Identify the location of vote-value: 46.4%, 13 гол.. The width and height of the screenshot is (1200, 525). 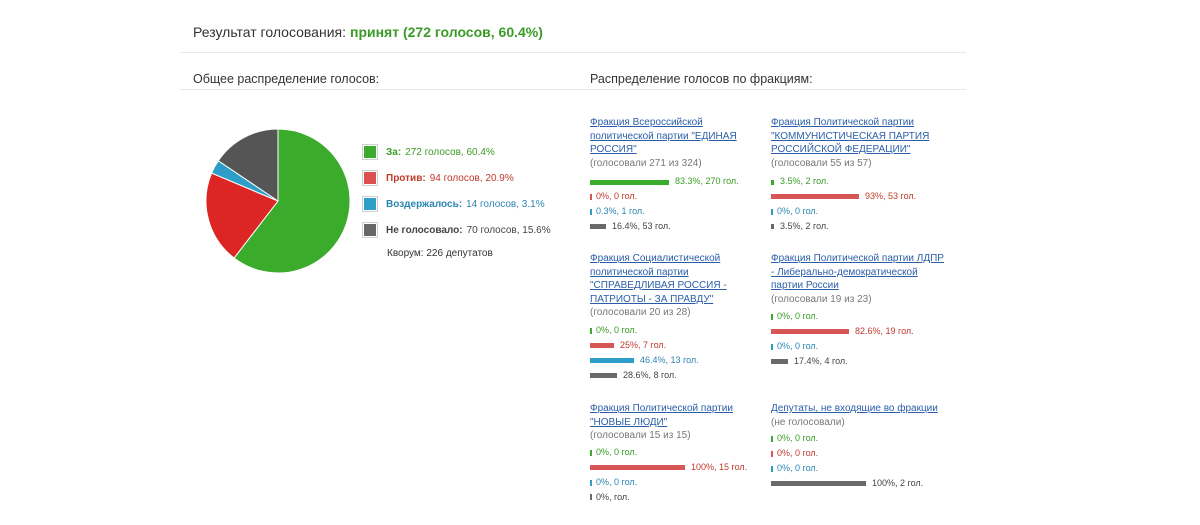
(669, 359).